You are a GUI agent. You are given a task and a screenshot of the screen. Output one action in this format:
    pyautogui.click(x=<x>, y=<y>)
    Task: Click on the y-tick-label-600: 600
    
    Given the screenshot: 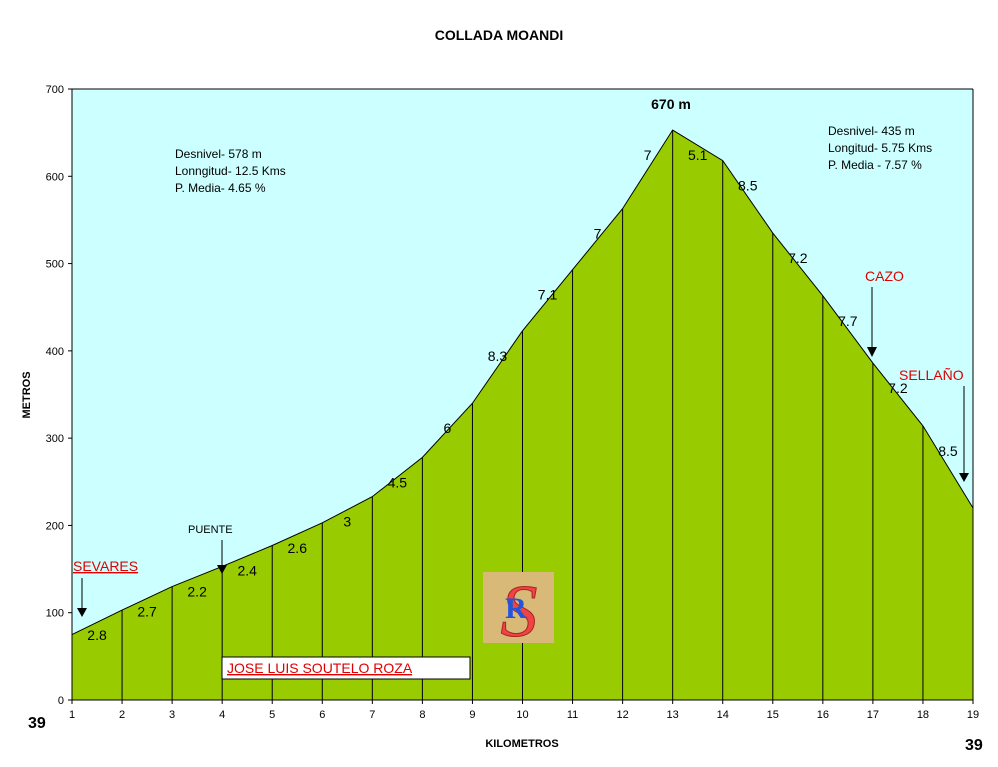 What is the action you would take?
    pyautogui.click(x=55, y=177)
    